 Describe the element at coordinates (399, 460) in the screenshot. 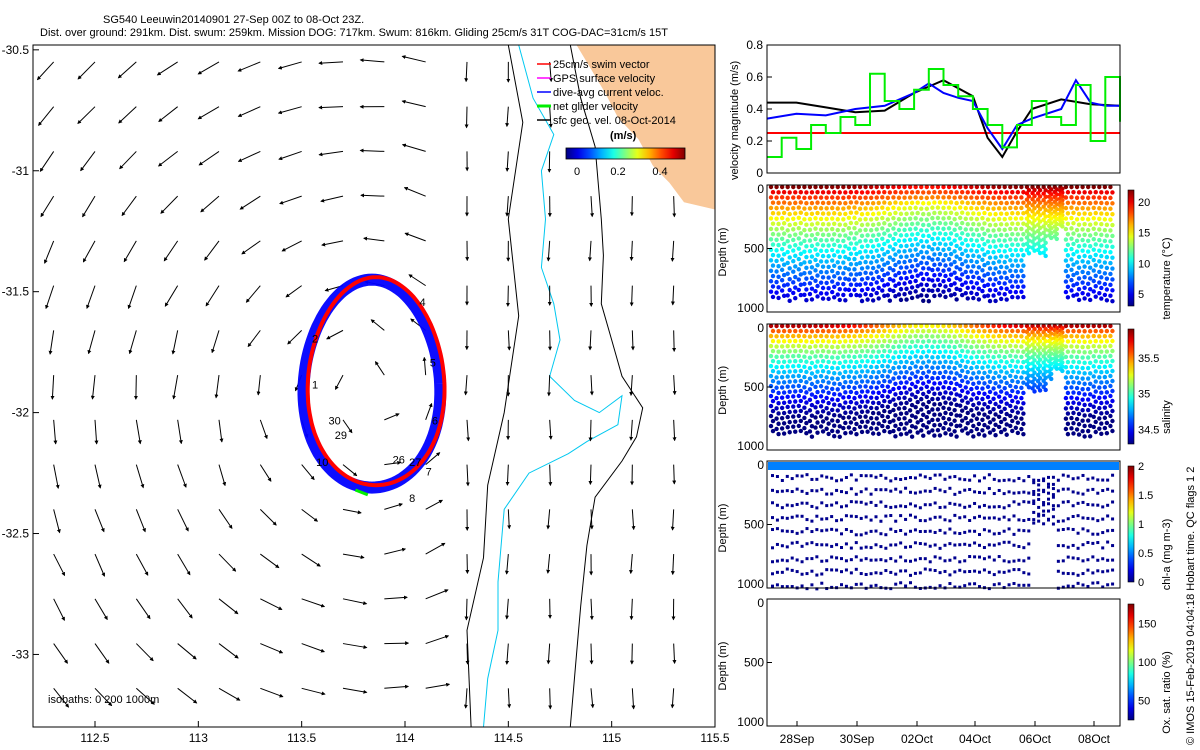

I see `track-day-label: 26` at that location.